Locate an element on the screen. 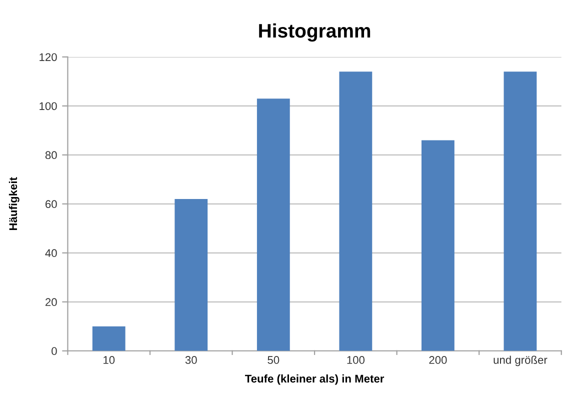 This screenshot has width=574, height=401. y-tick-label: 0 is located at coordinates (54, 351).